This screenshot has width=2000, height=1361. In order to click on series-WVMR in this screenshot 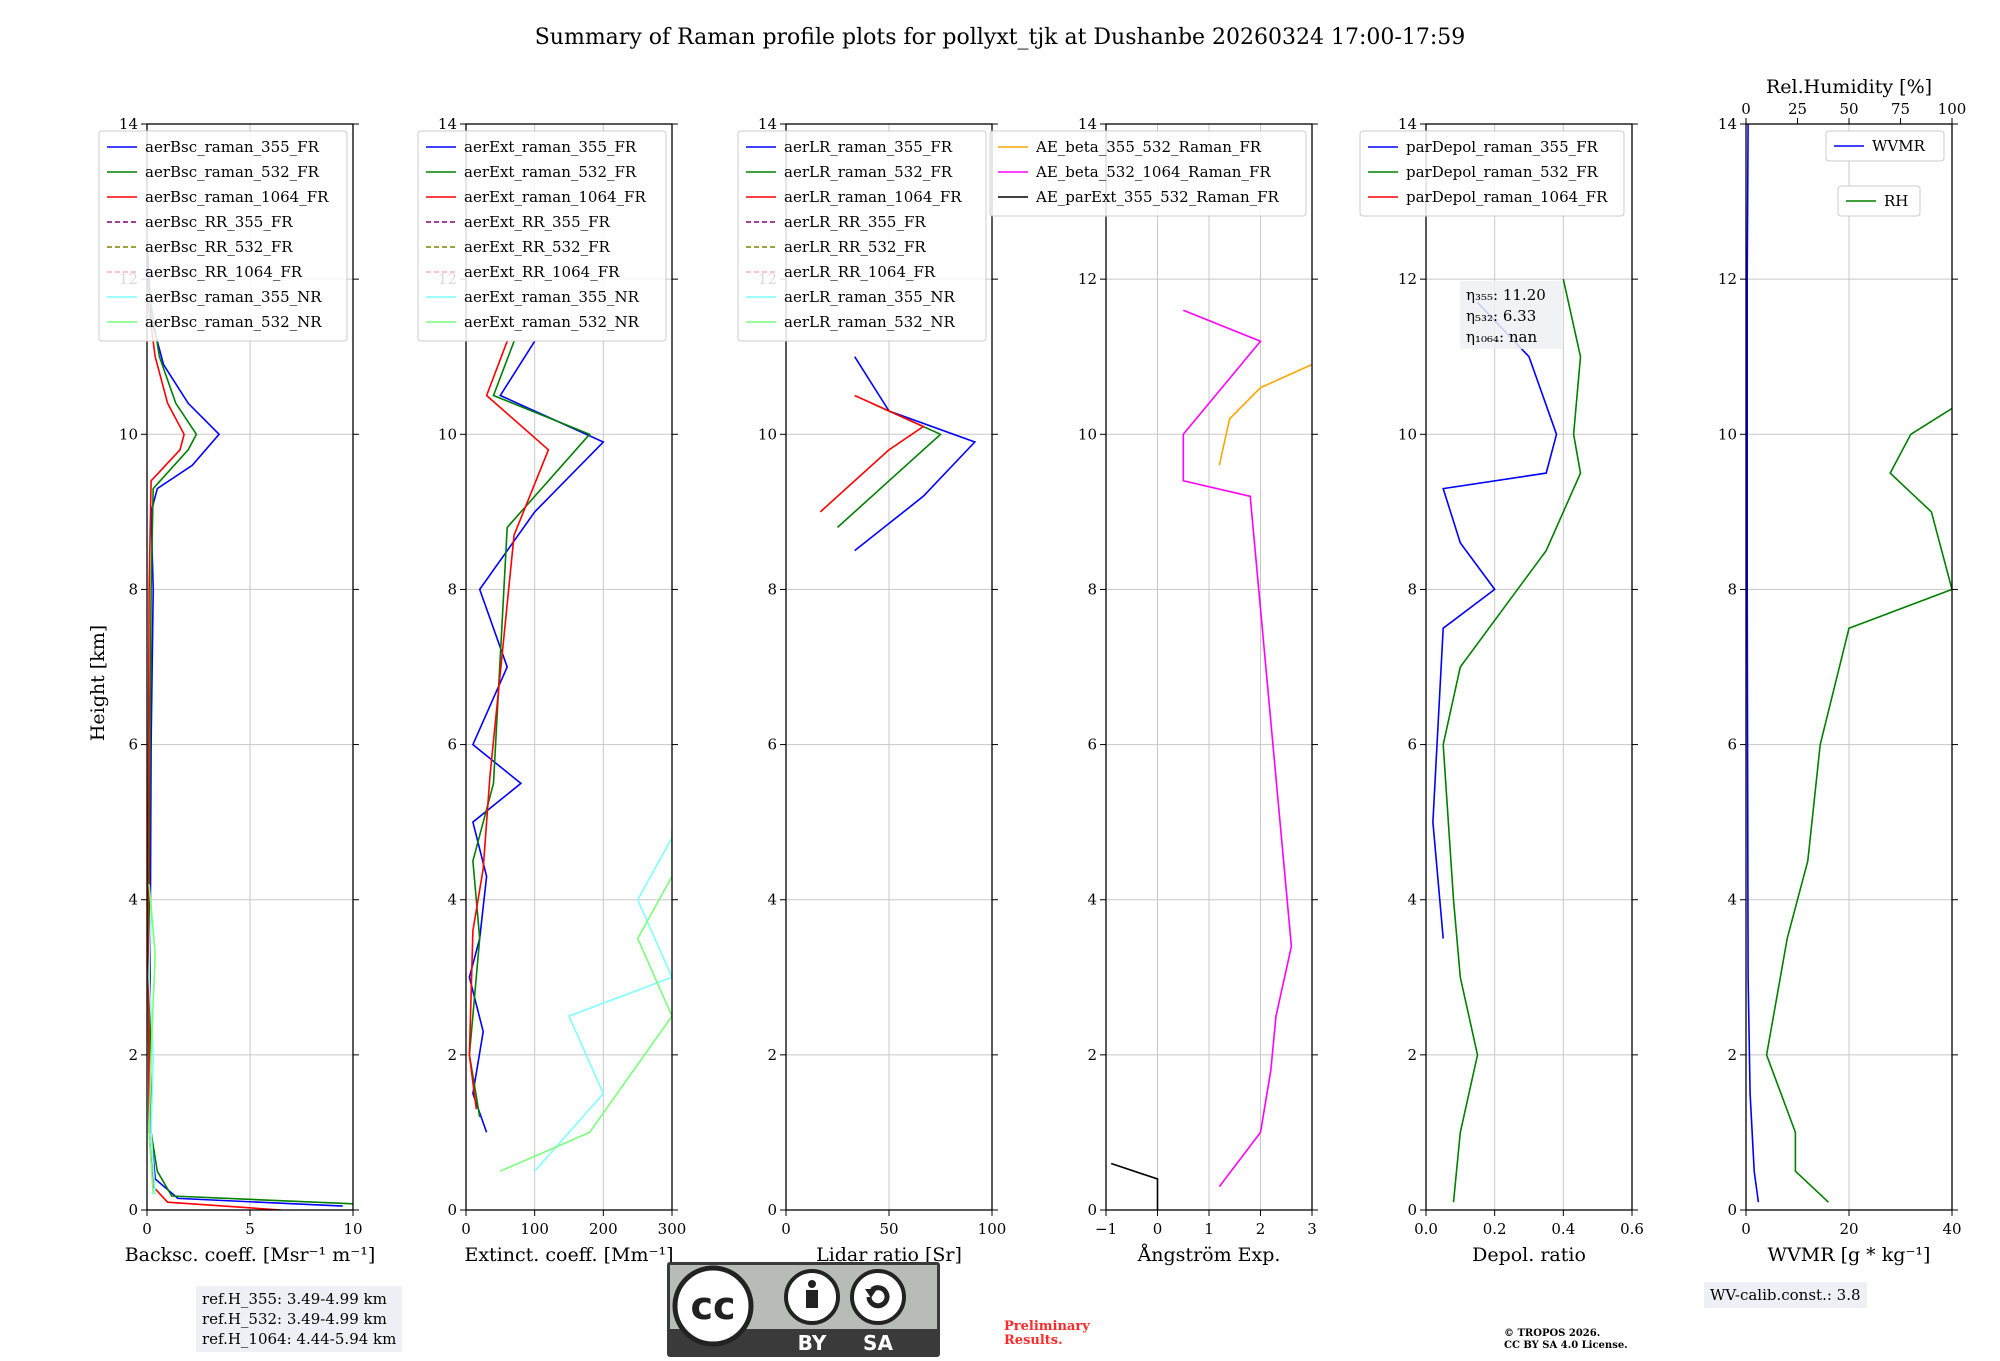, I will do `click(1753, 663)`.